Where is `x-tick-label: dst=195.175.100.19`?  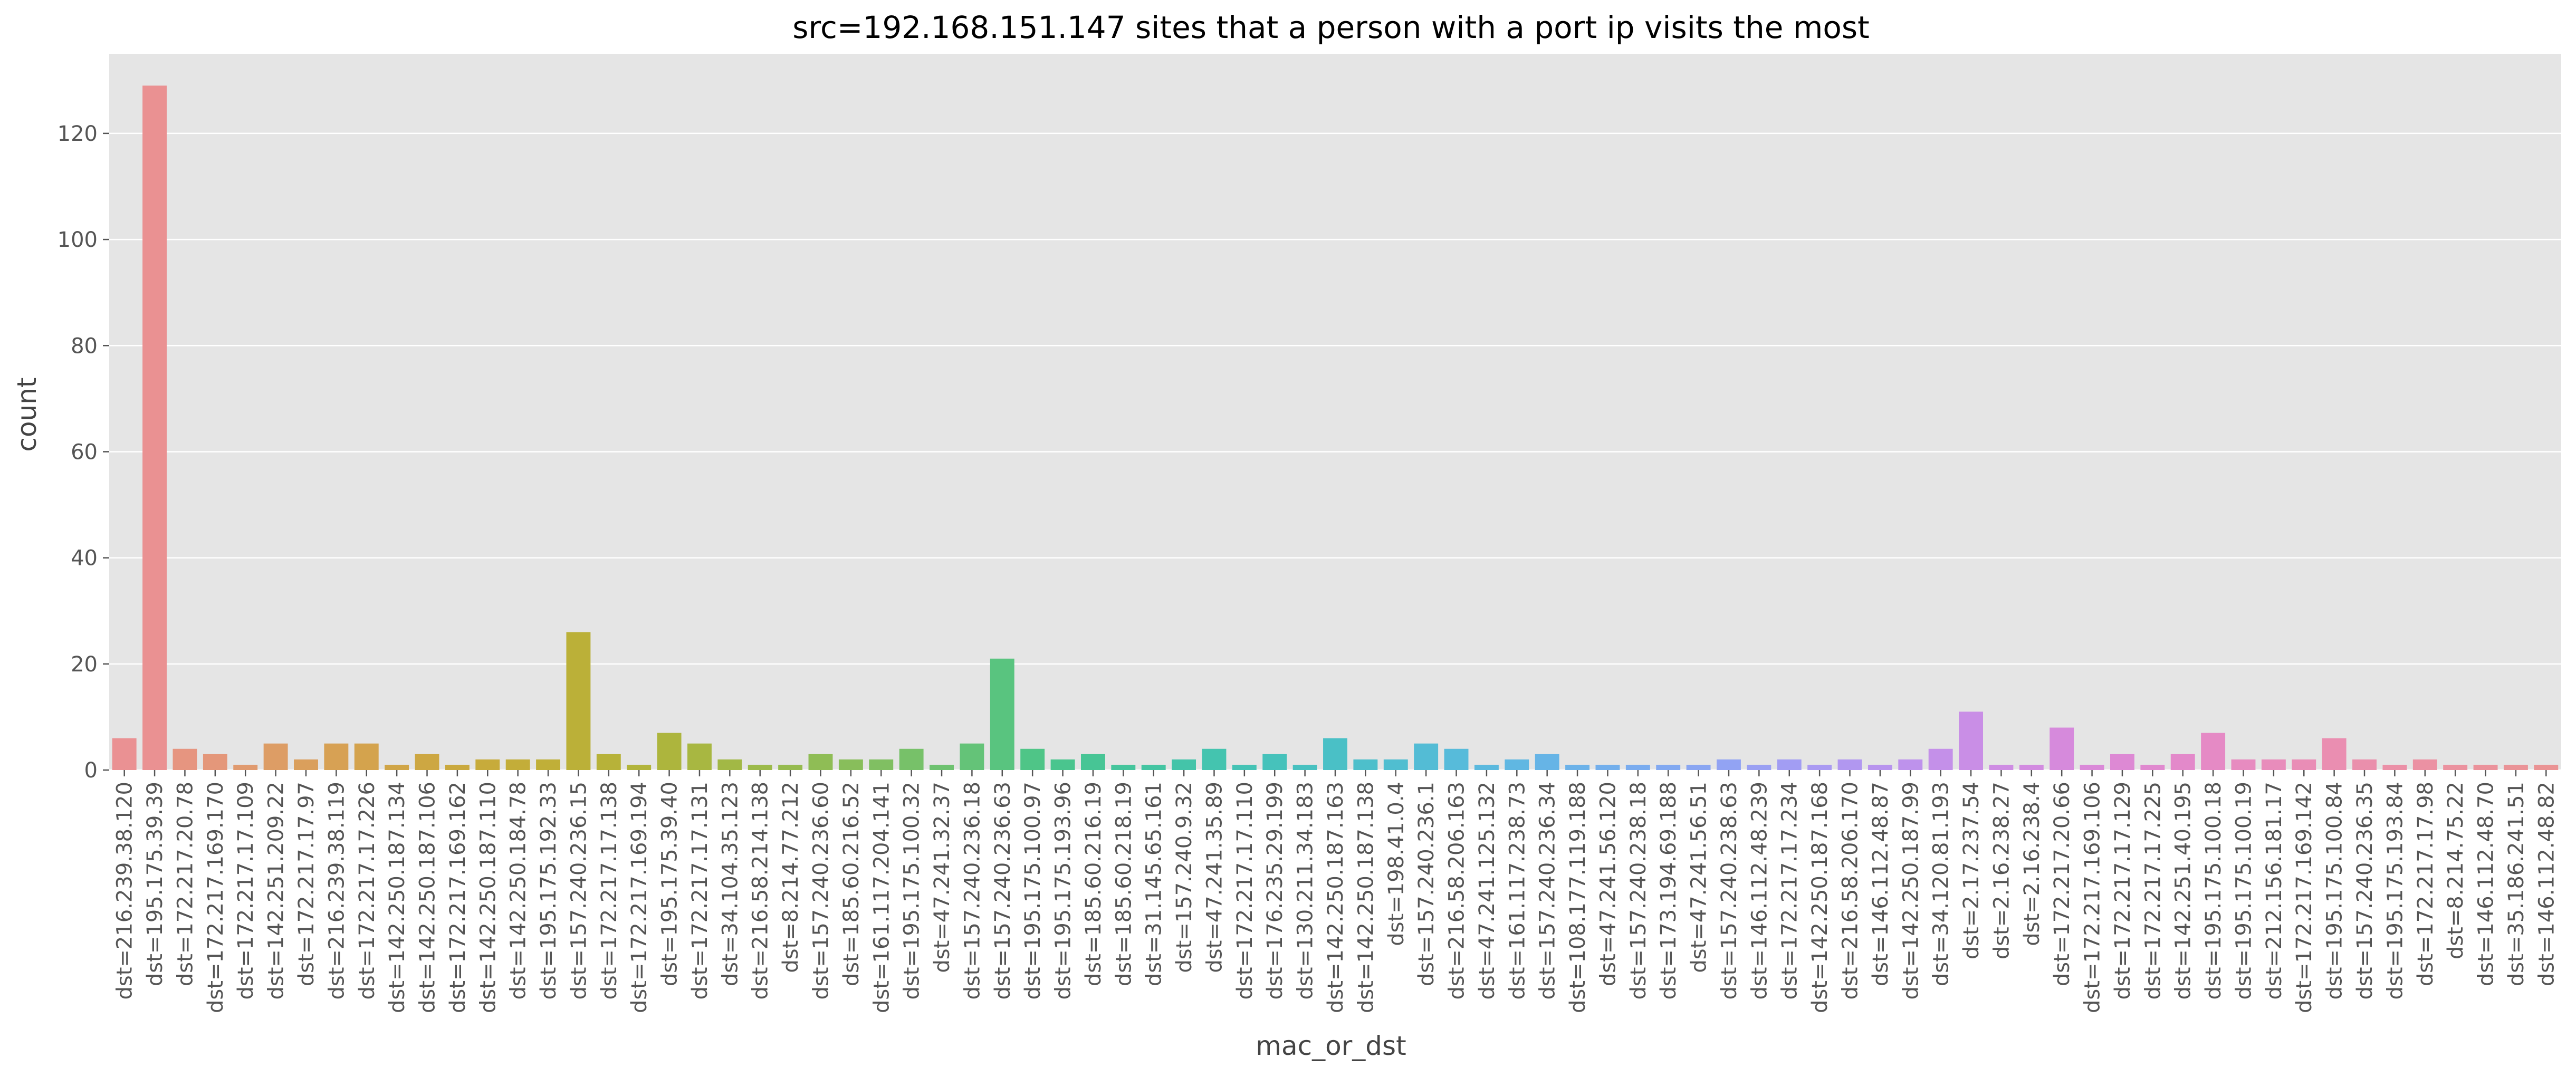
x-tick-label: dst=195.175.100.19 is located at coordinates (2244, 891).